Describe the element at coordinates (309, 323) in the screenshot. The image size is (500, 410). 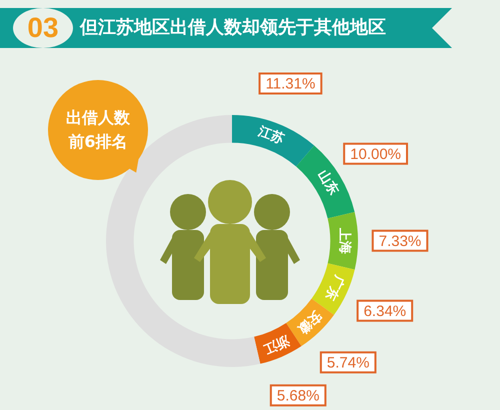
I see `slice-label: 安徽` at that location.